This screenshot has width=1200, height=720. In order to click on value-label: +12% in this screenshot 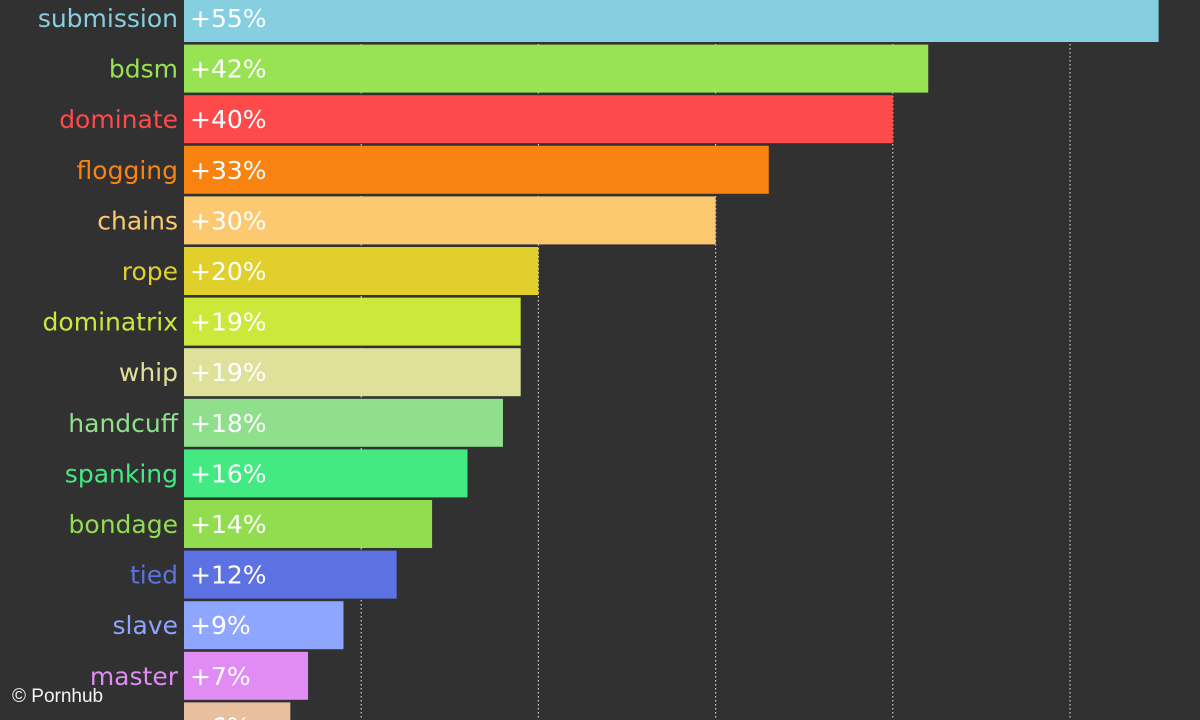, I will do `click(228, 575)`.